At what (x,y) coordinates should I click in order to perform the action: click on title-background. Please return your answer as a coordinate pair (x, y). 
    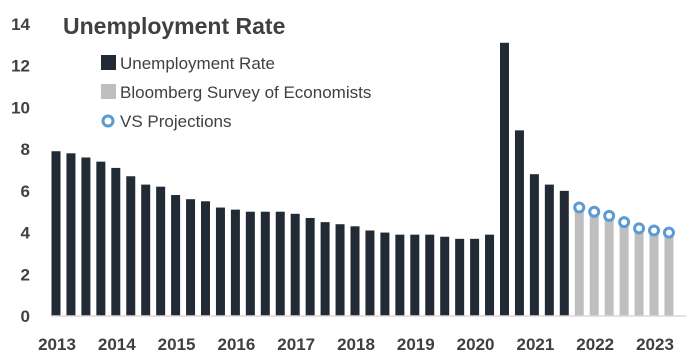
    Looking at the image, I should click on (182, 25).